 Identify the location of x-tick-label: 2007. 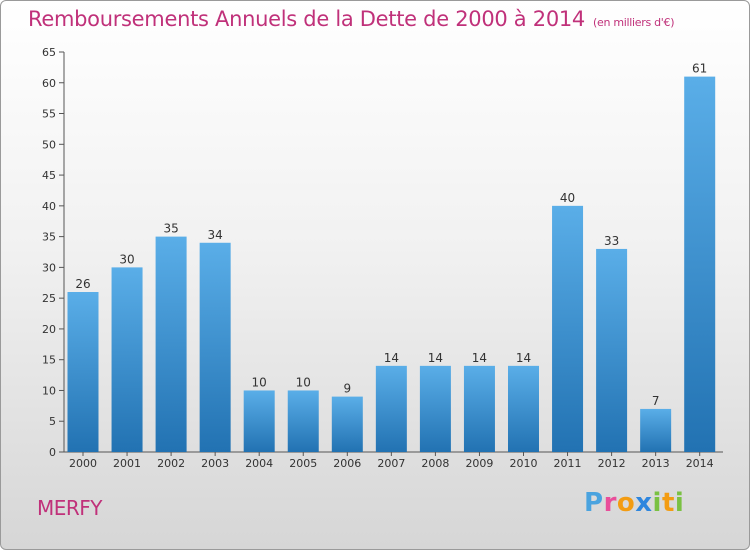
(391, 463).